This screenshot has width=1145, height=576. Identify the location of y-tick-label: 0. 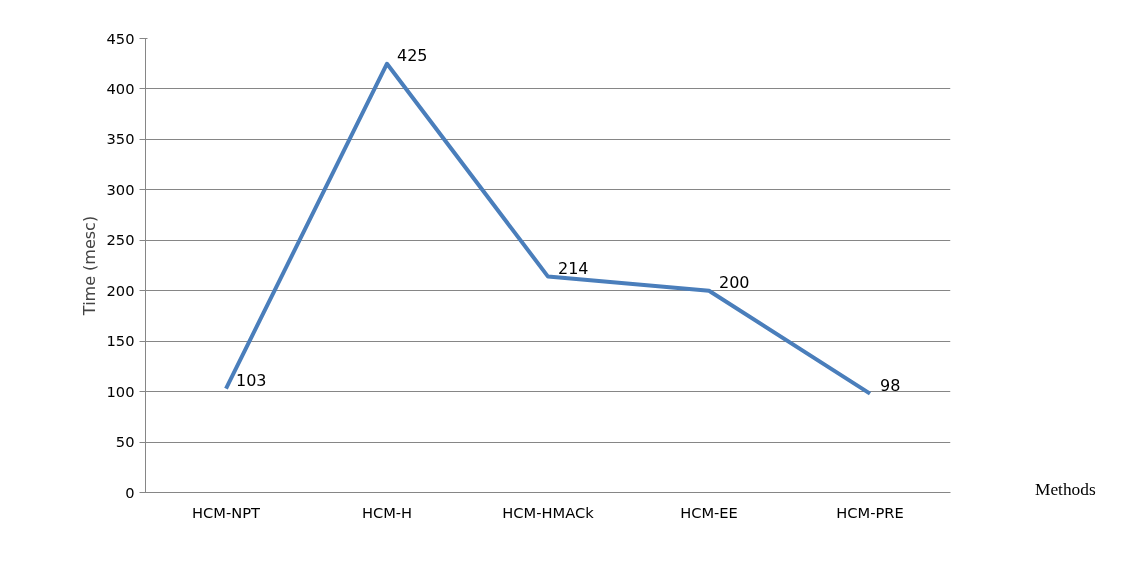
(130, 492).